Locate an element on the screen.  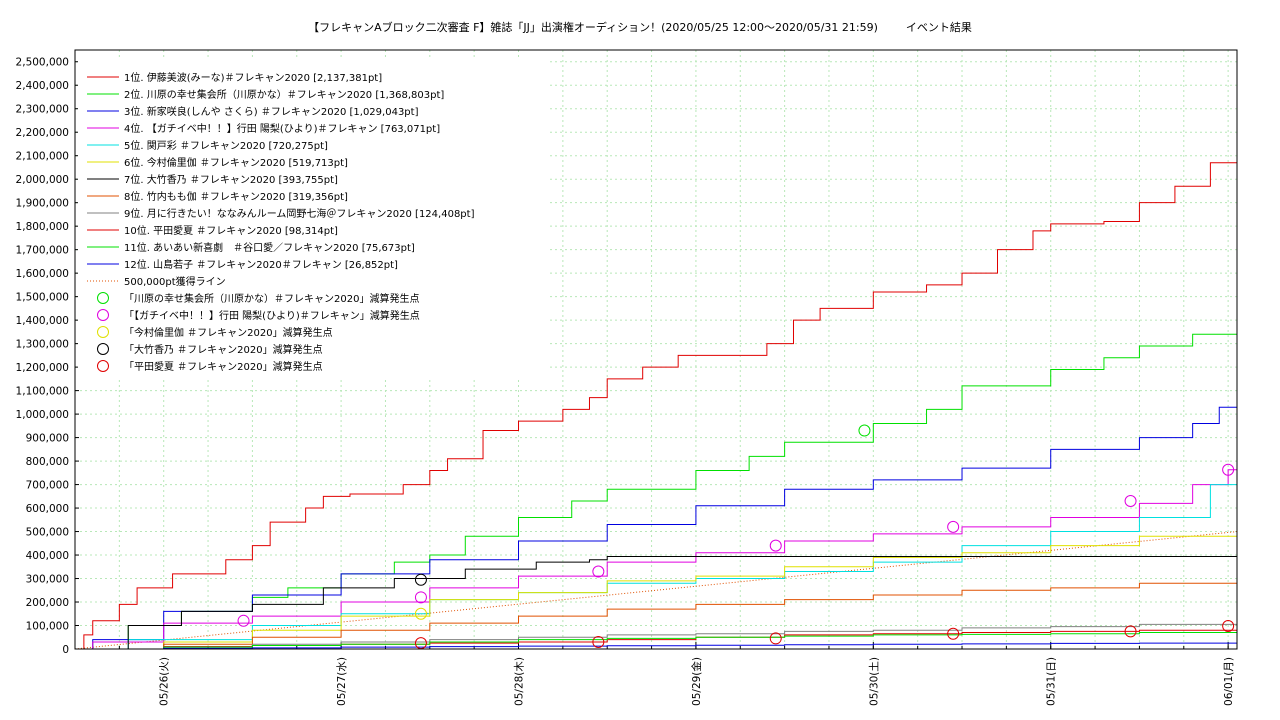
x-tick-label: 06/01(月) is located at coordinates (1229, 681).